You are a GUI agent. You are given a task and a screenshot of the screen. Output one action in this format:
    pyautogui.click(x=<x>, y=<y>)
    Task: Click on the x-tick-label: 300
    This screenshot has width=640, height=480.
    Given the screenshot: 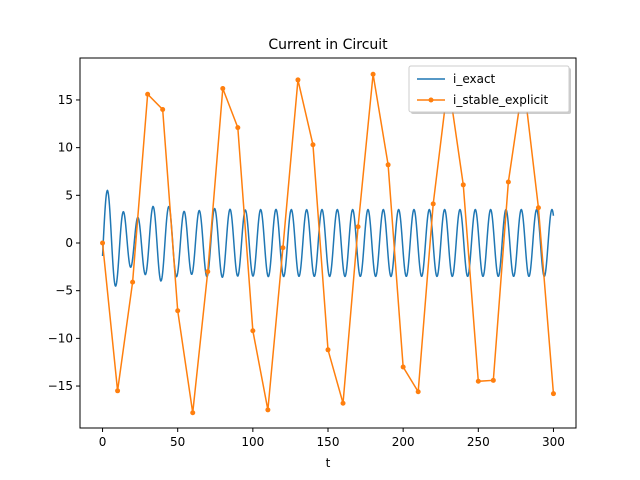 What is the action you would take?
    pyautogui.click(x=553, y=442)
    